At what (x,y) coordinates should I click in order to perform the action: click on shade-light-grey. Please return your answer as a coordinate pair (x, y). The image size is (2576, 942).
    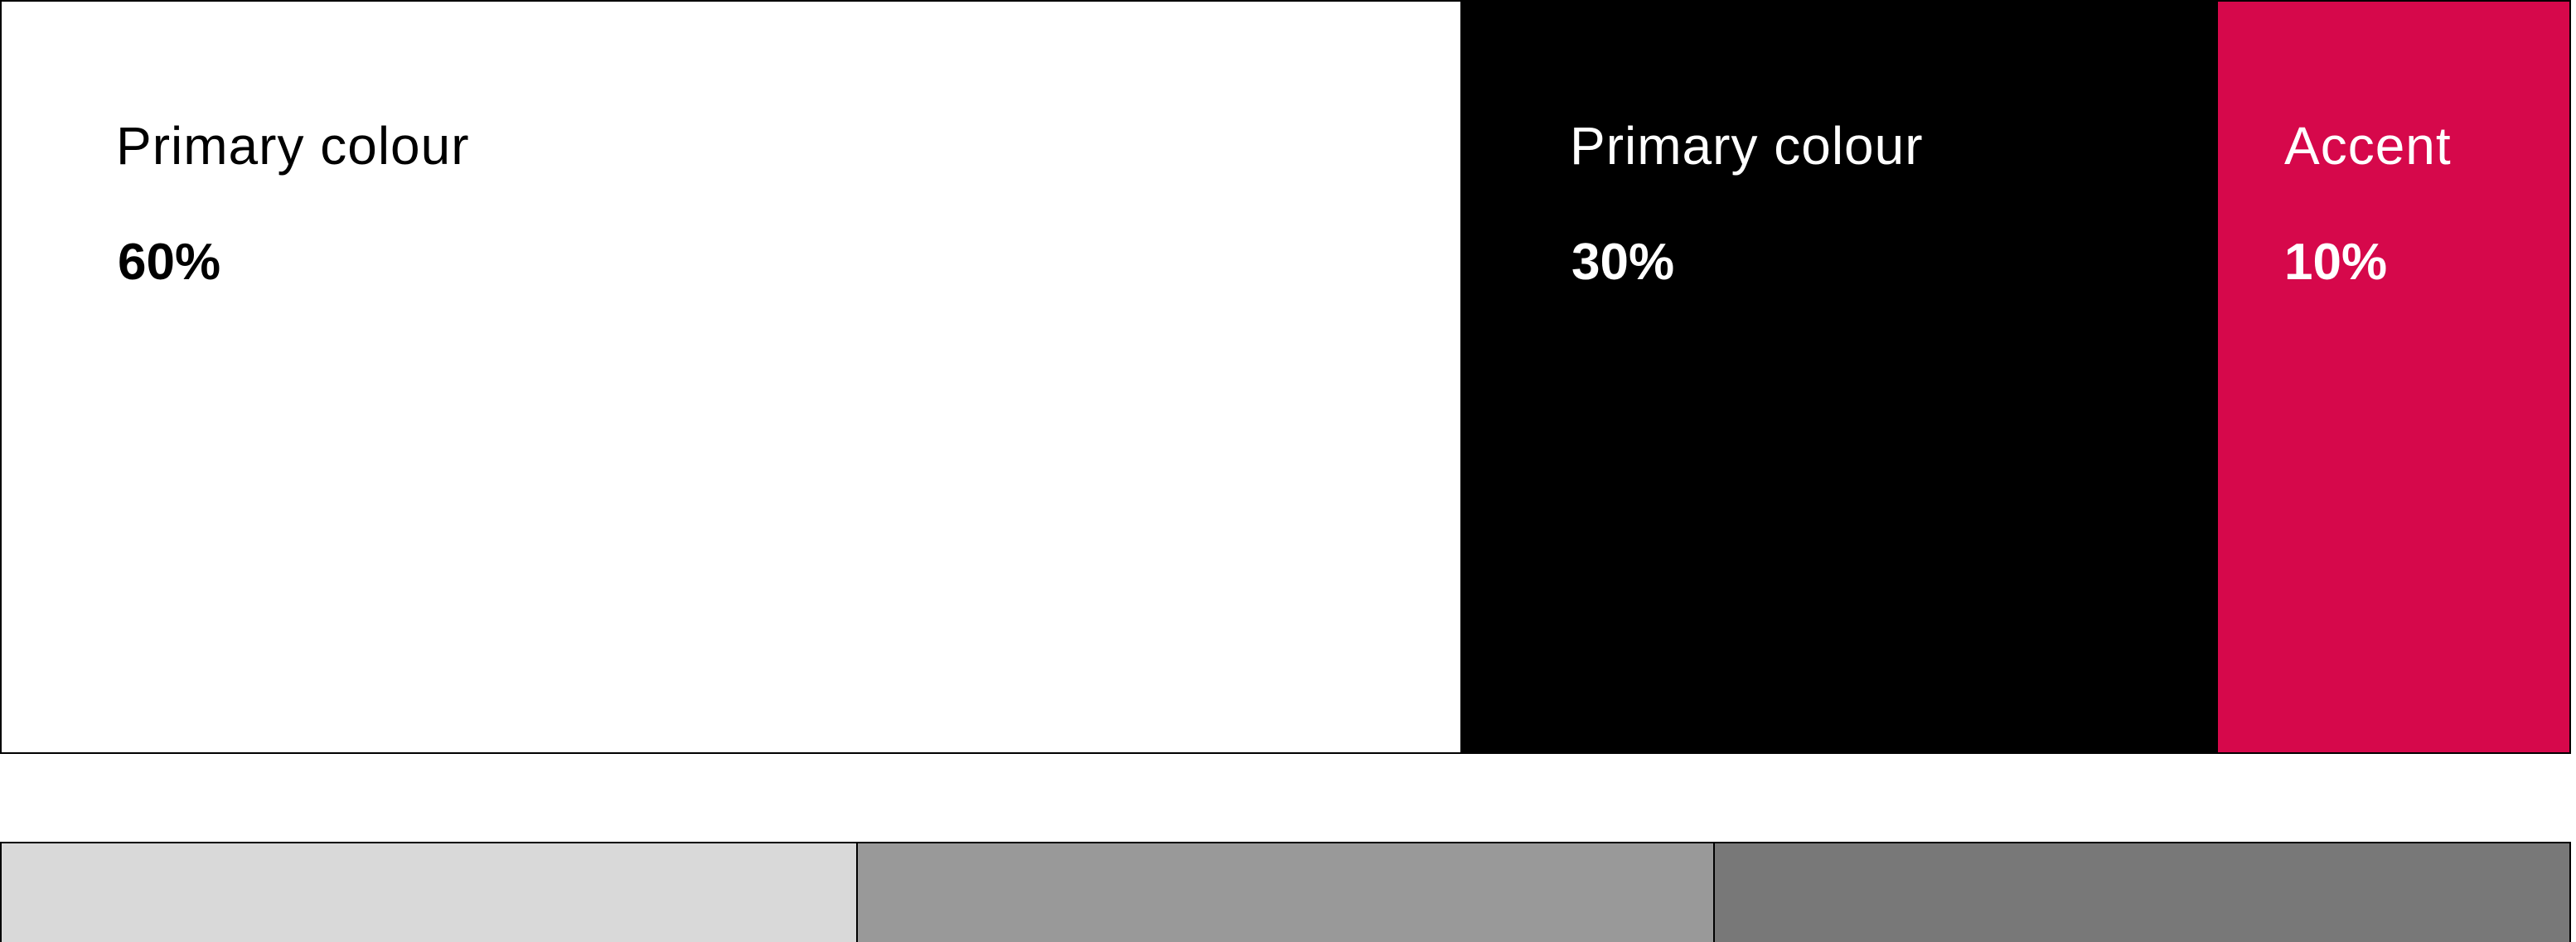
    Looking at the image, I should click on (429, 892).